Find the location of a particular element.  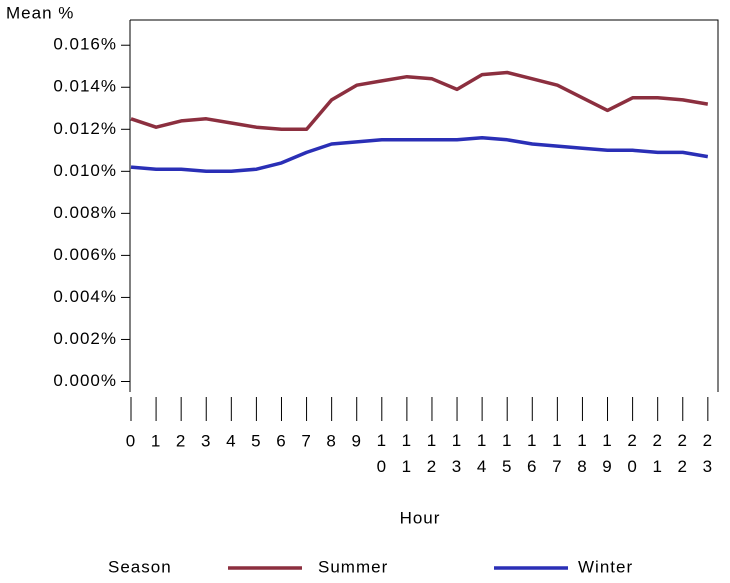

y-tick-label: 0.016% is located at coordinates (85, 44).